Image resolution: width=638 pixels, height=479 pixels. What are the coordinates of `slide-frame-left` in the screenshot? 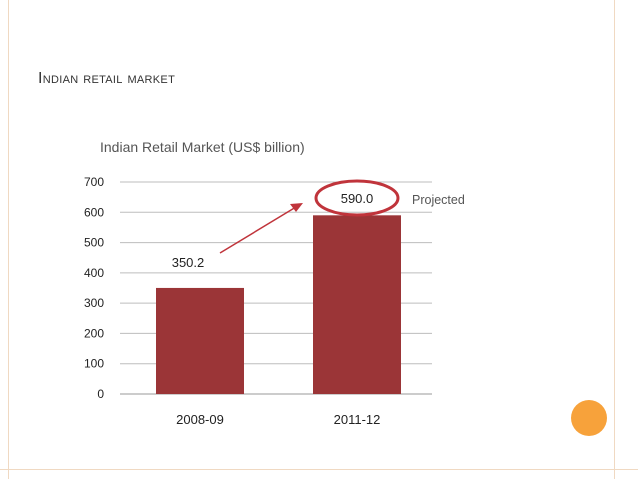 It's located at (8, 239).